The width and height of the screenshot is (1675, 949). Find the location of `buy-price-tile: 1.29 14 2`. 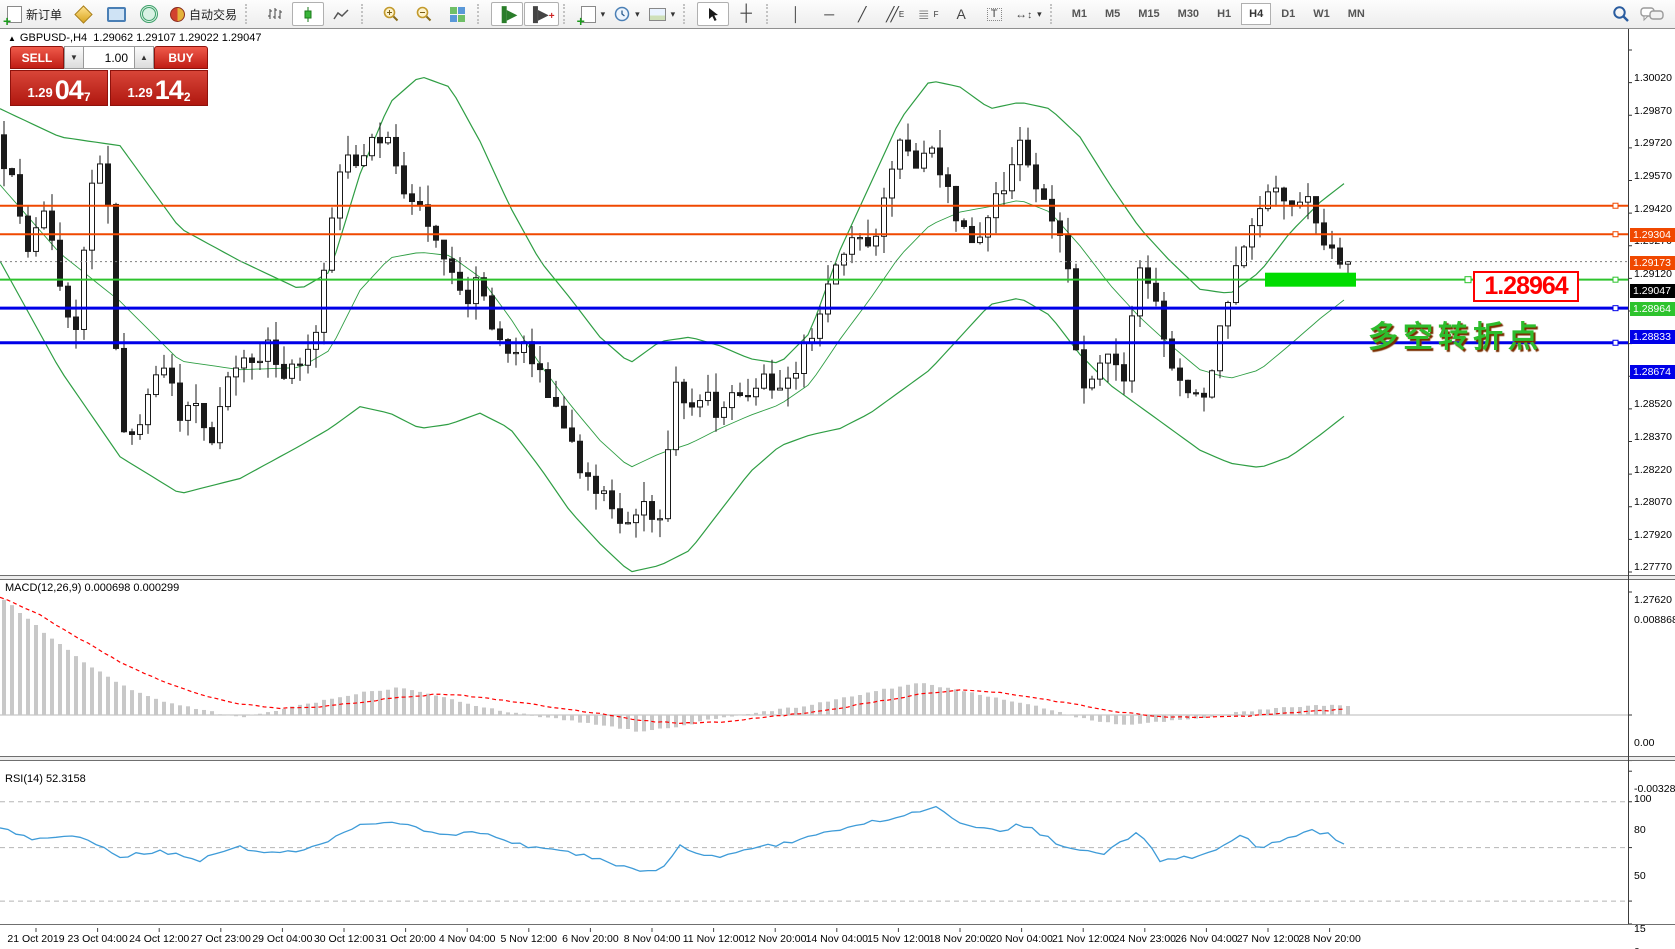

buy-price-tile: 1.29 14 2 is located at coordinates (159, 88).